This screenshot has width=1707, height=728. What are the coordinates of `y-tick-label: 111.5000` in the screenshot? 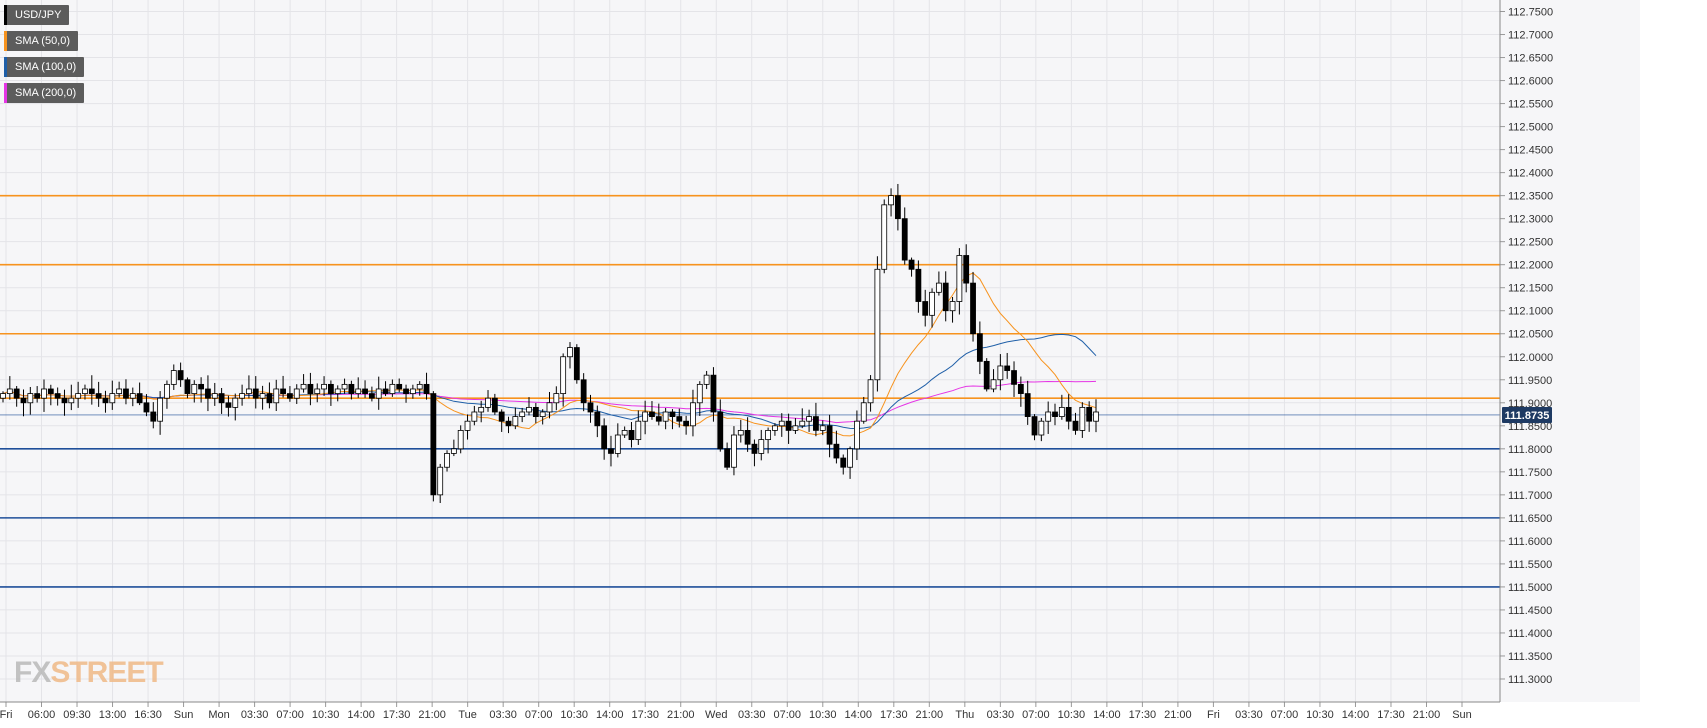 It's located at (1530, 588).